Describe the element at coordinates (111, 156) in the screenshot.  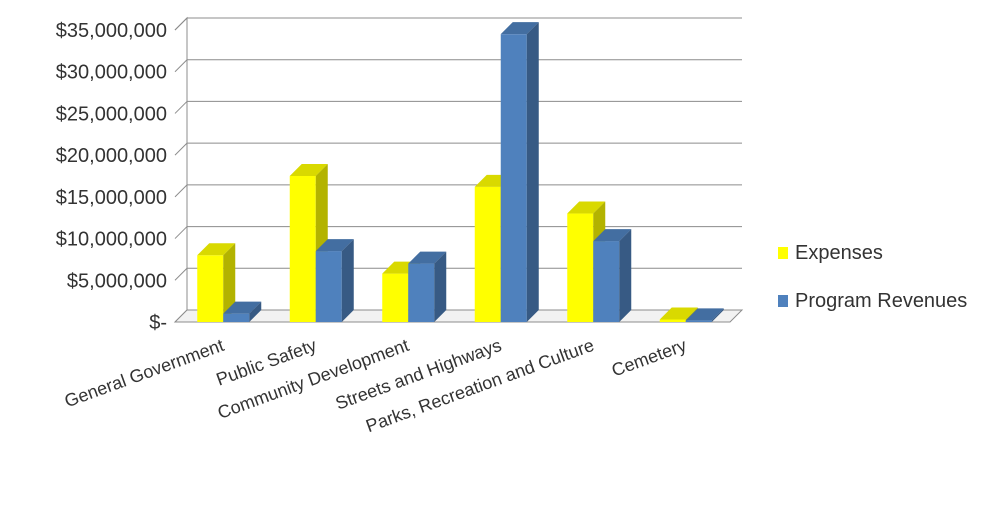
I see `y-tick-label: $20,000,000` at that location.